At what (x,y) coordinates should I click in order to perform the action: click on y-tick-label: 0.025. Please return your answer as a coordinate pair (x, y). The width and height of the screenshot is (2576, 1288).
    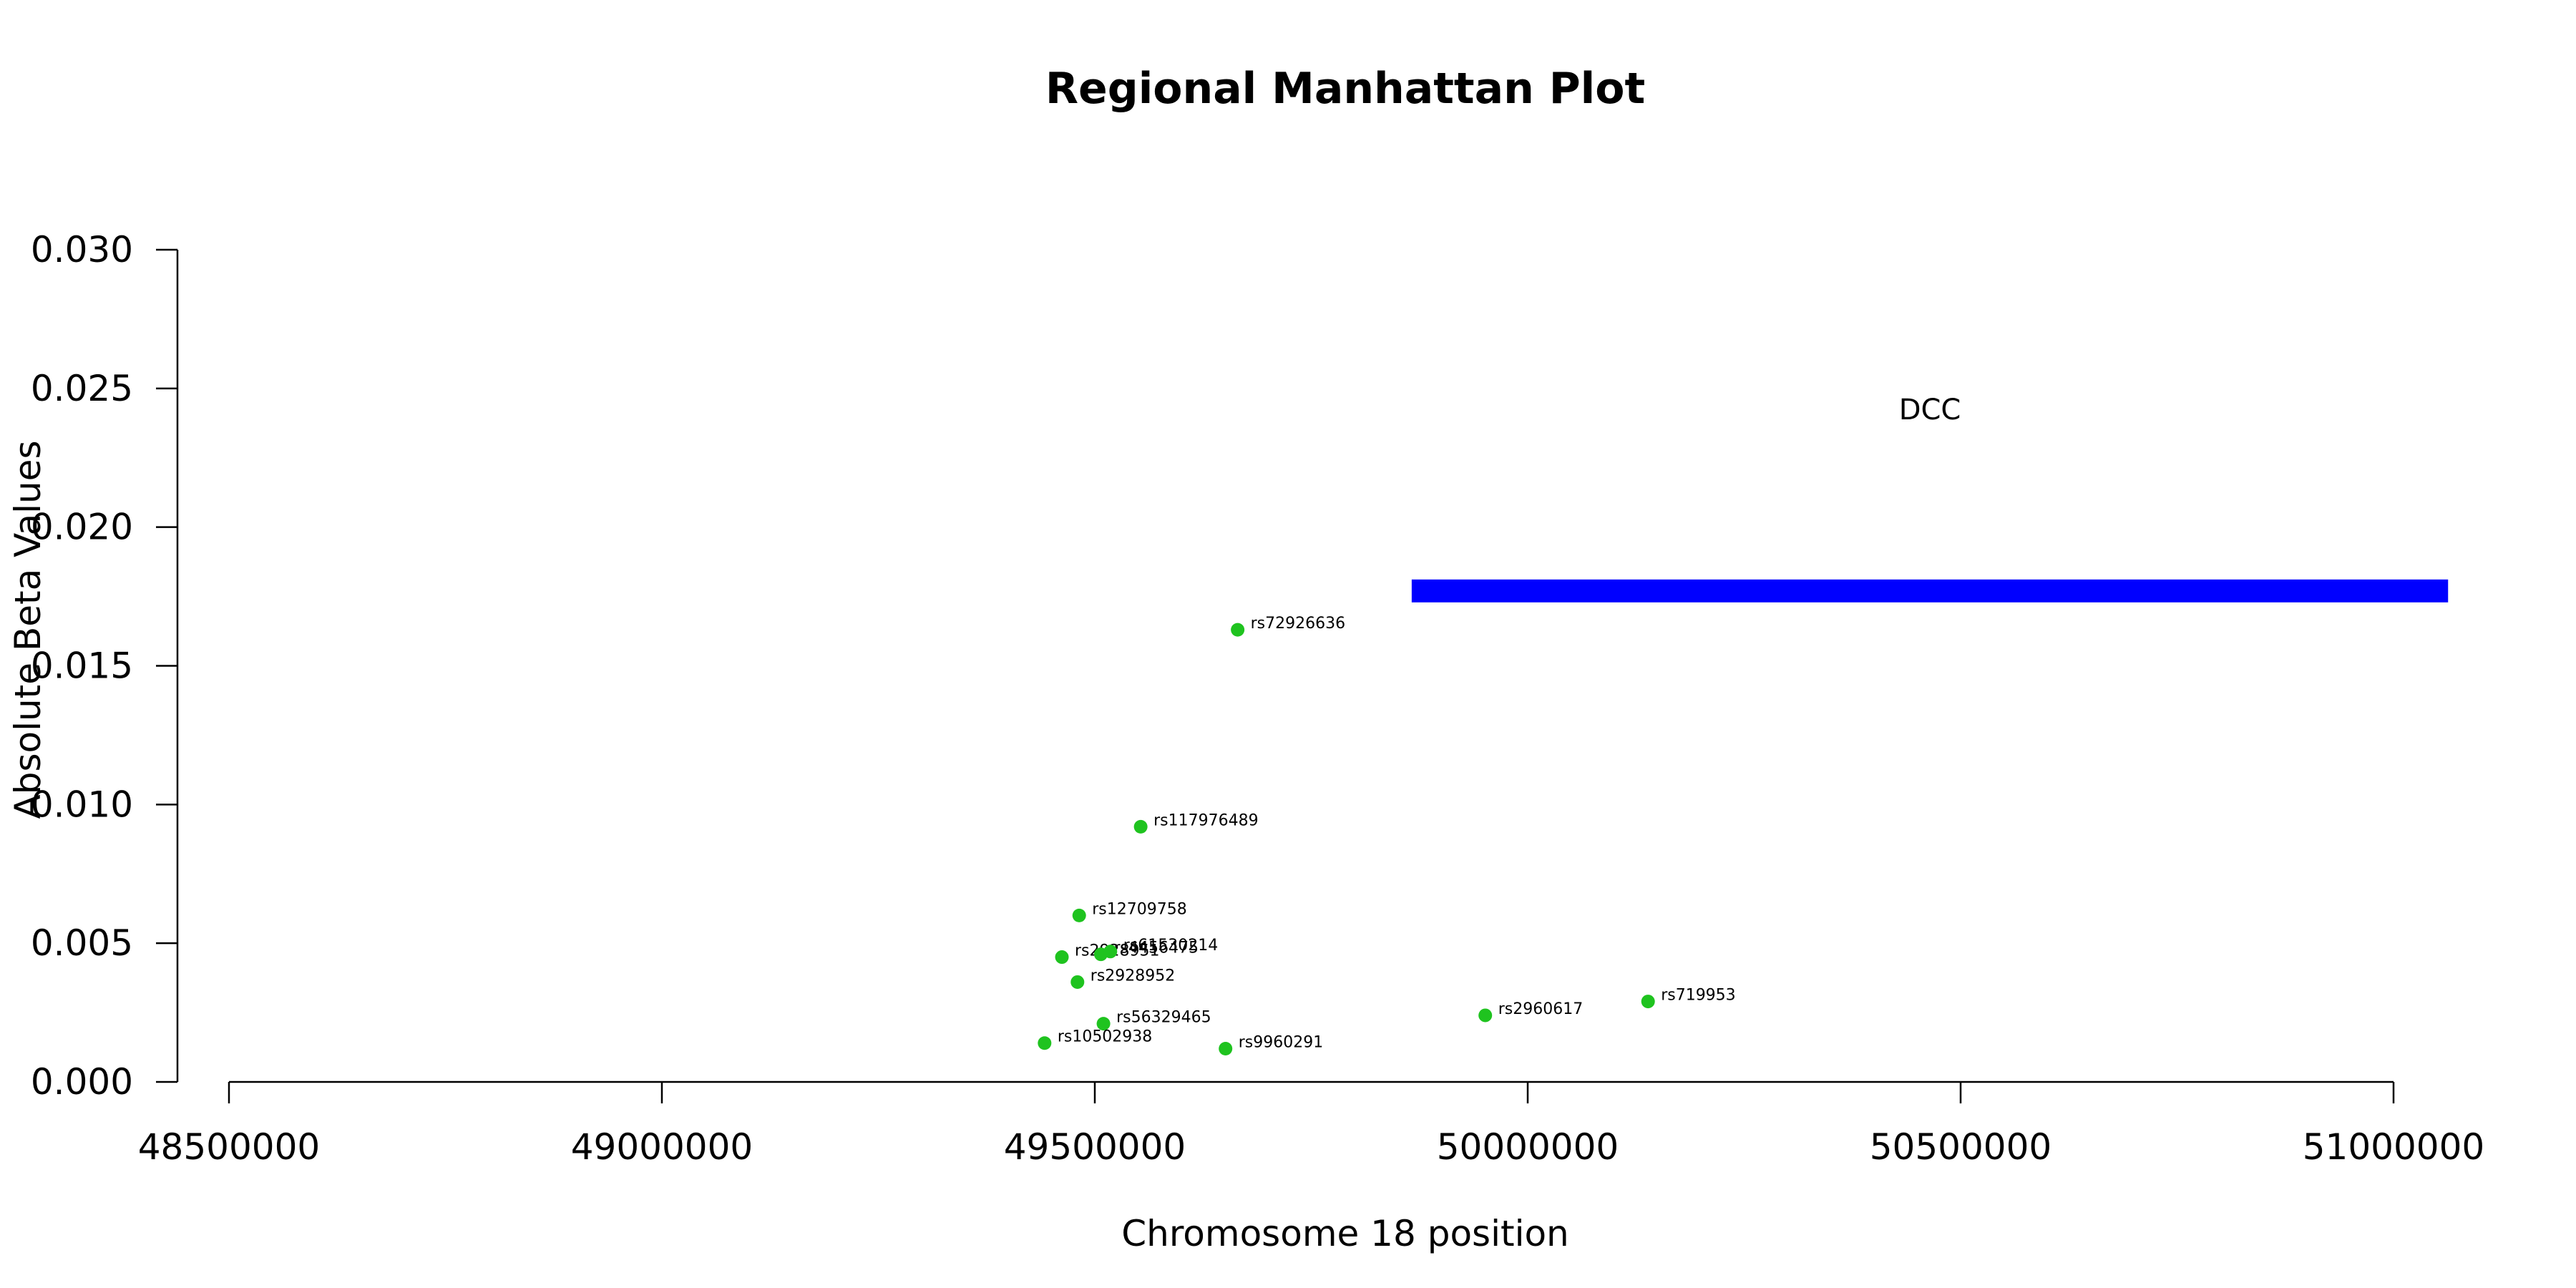
    Looking at the image, I should click on (82, 389).